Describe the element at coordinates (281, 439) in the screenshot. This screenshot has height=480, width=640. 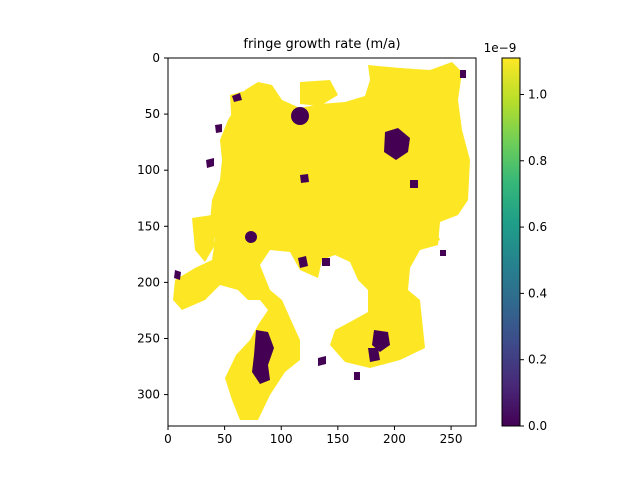
I see `x-tick-label: 100` at that location.